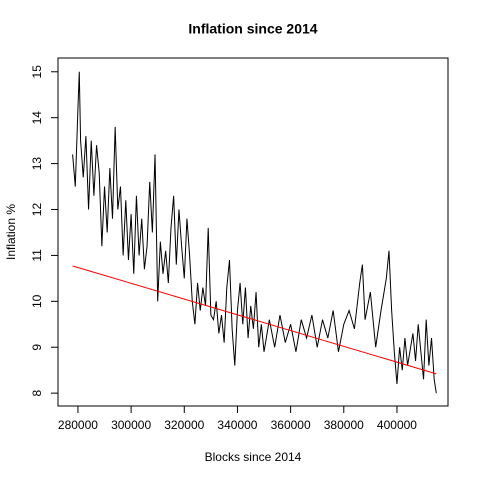  Describe the element at coordinates (131, 425) in the screenshot. I see `x-tick-label: 300000` at that location.